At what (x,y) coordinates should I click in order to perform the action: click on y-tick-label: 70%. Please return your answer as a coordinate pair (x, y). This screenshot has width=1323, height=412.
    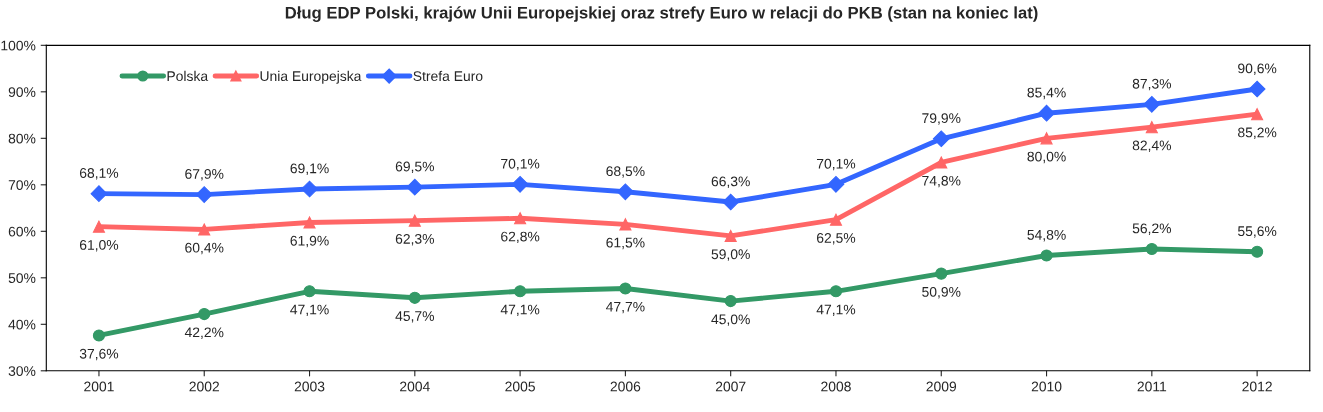
    Looking at the image, I should click on (22, 185).